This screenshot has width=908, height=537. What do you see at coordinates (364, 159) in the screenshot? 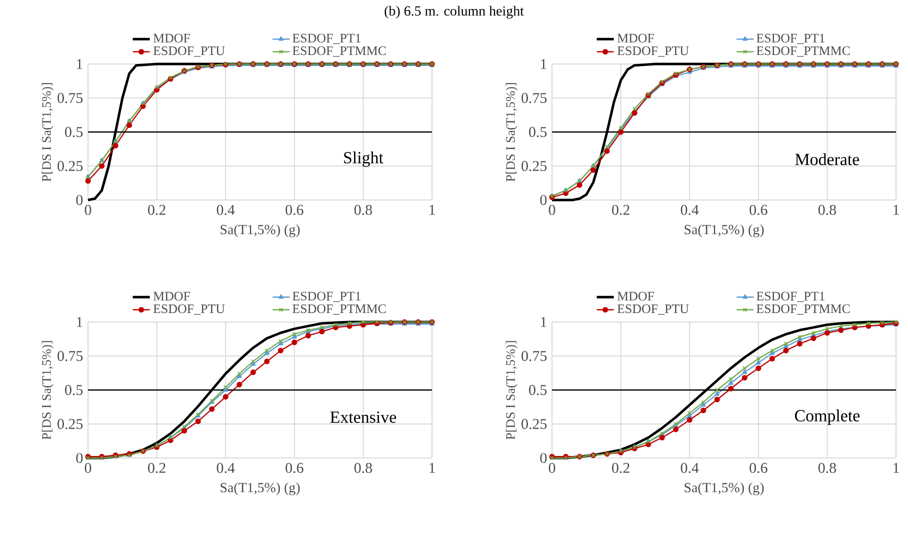
I see `annotation: Slight` at bounding box center [364, 159].